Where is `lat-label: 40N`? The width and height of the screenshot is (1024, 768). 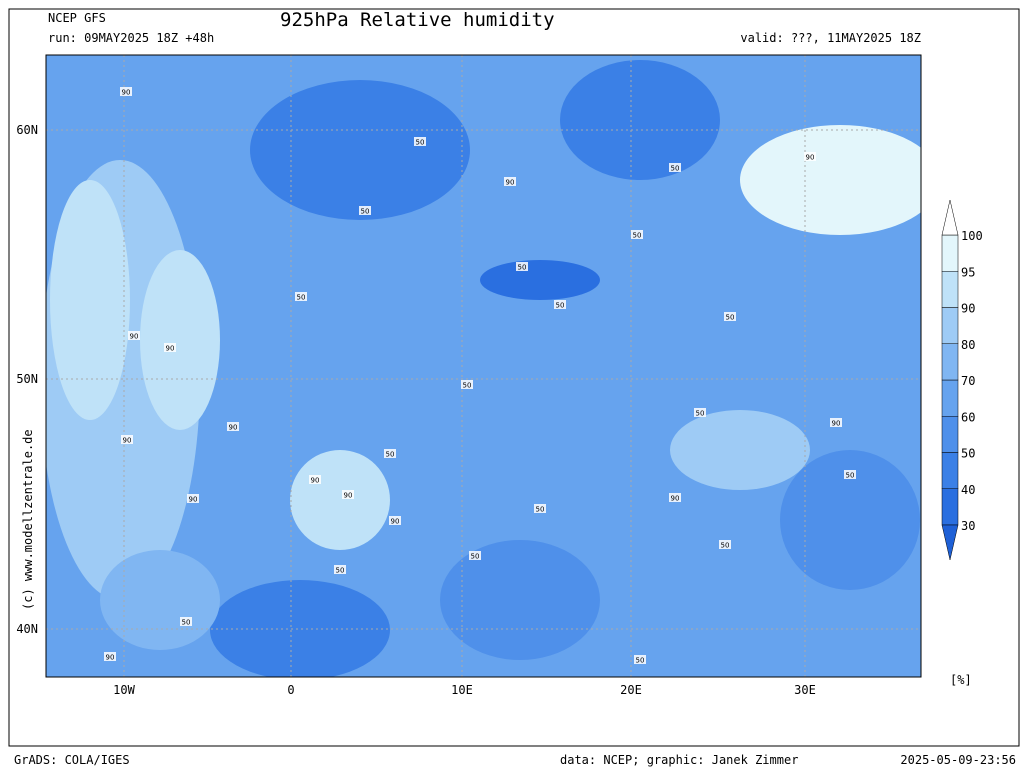 lat-label: 40N is located at coordinates (27, 629).